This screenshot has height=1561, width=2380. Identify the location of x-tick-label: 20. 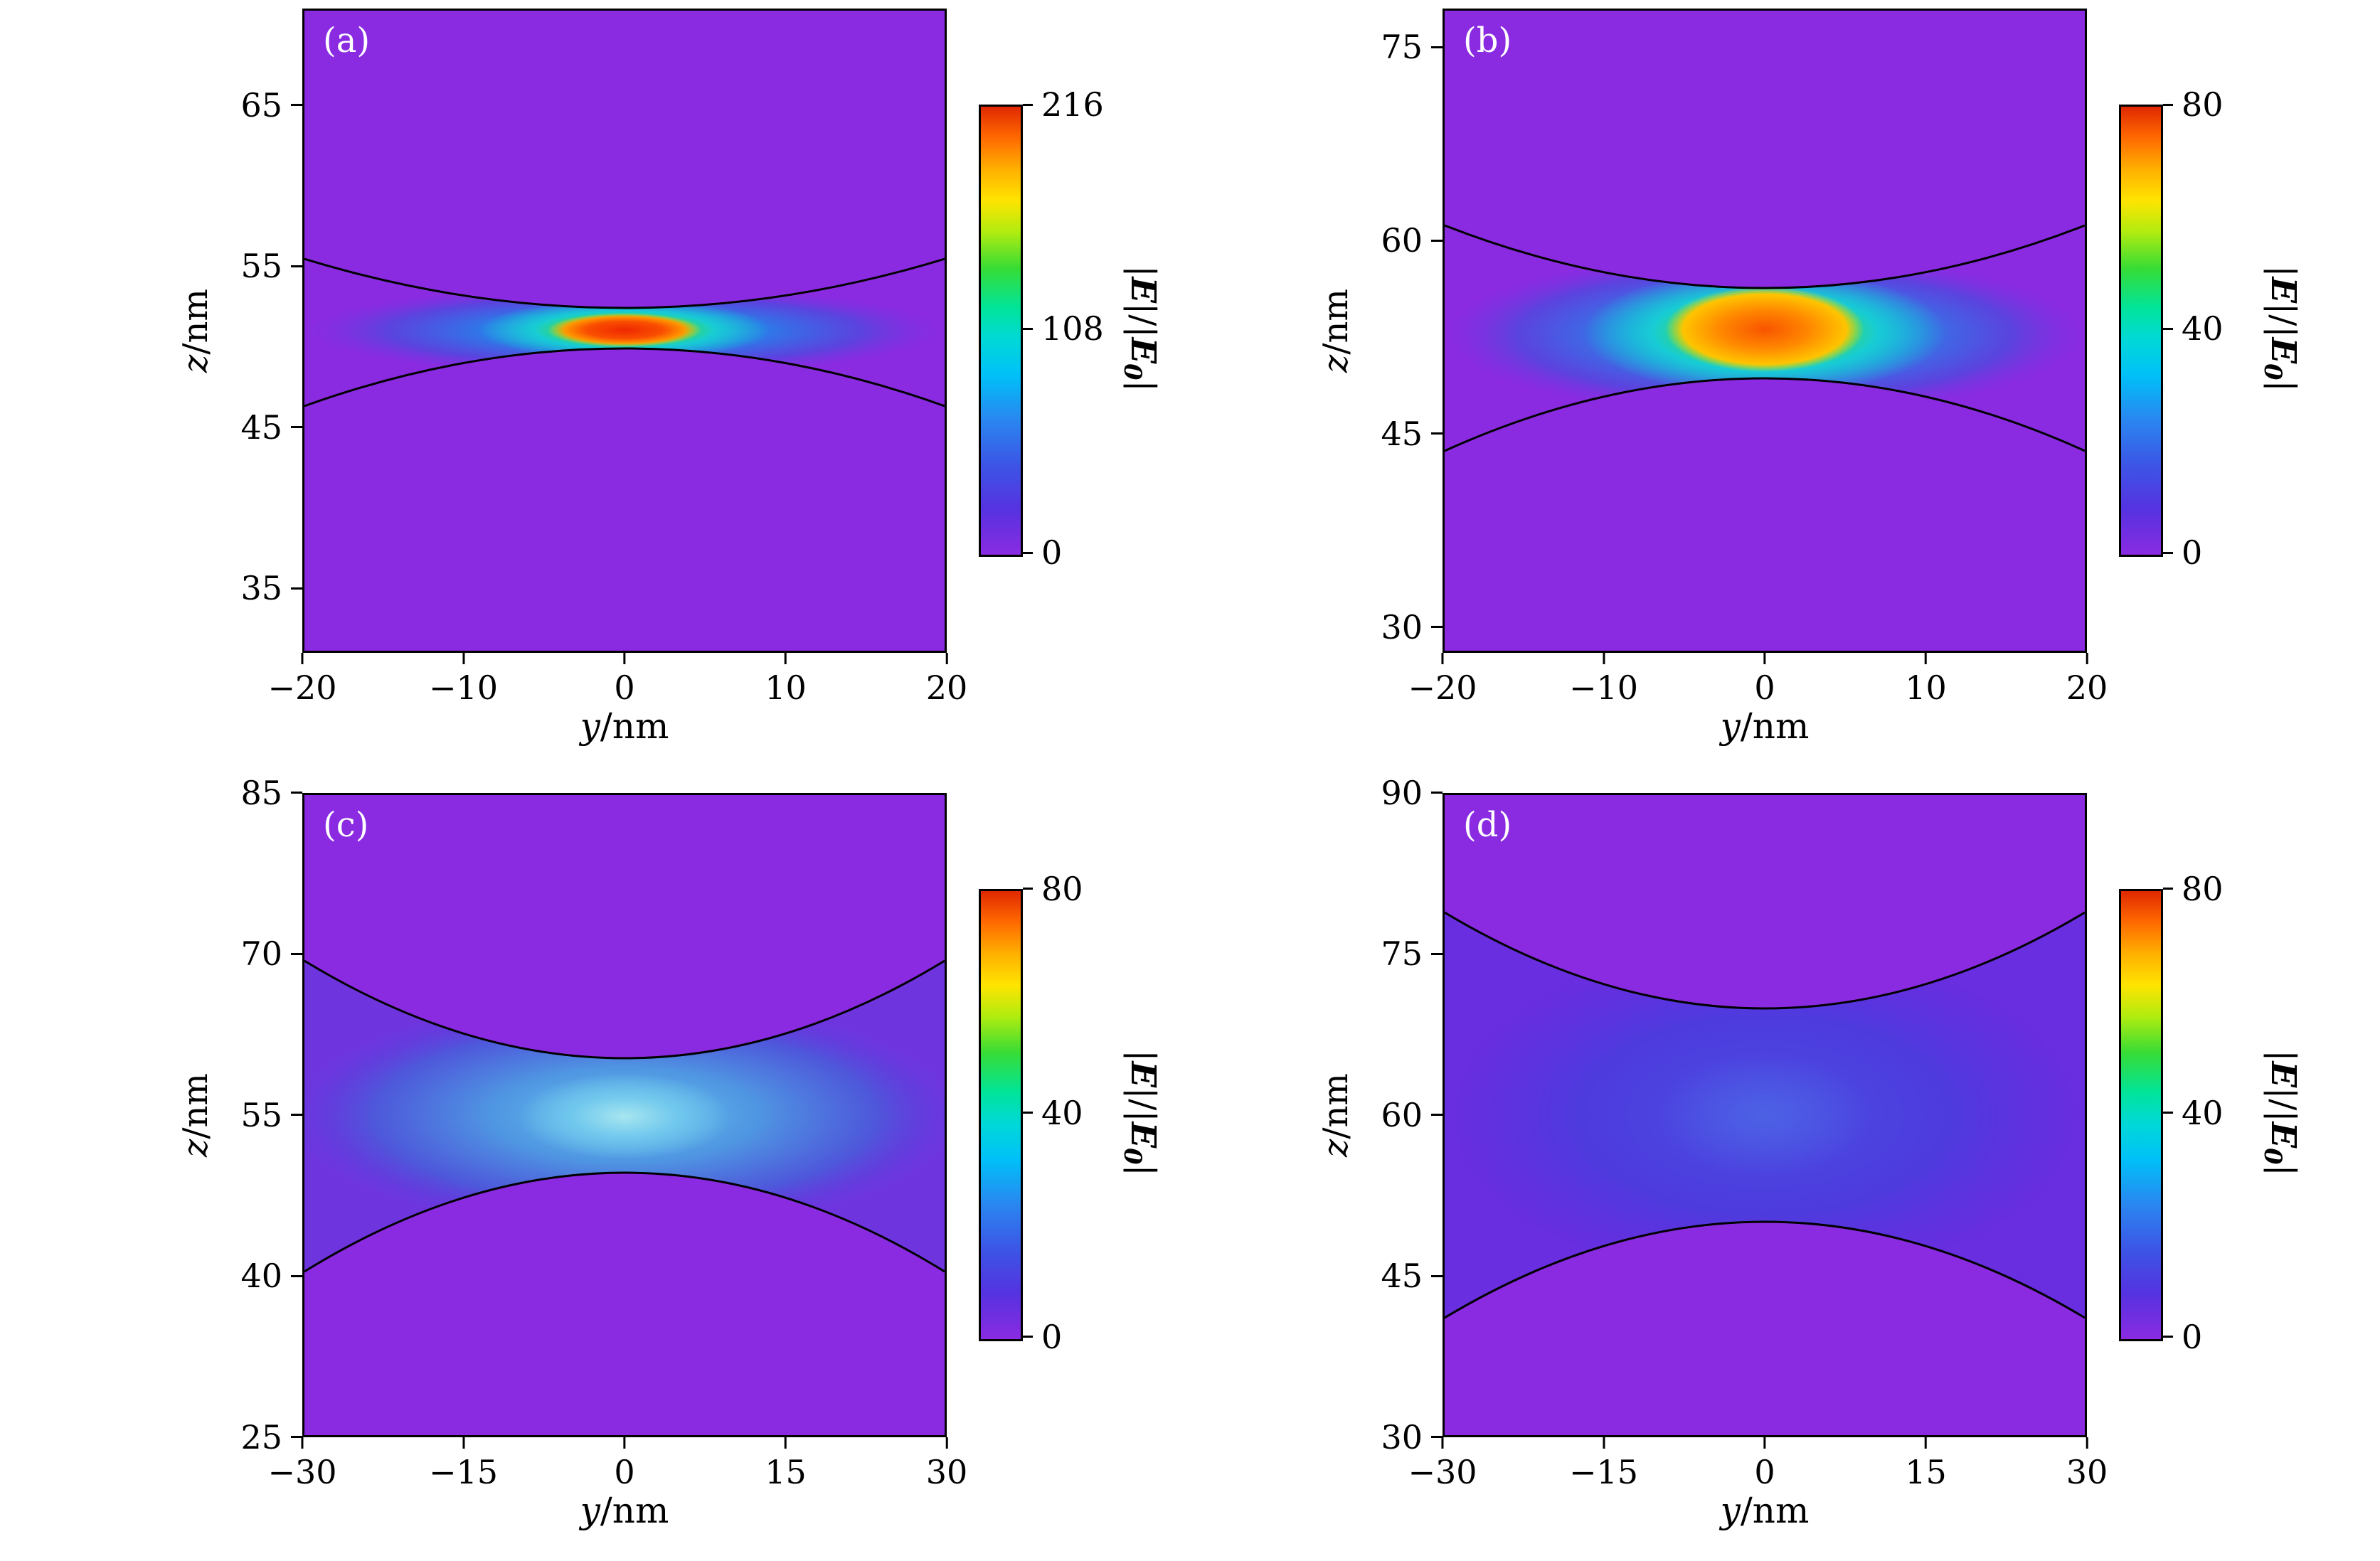
(946, 687).